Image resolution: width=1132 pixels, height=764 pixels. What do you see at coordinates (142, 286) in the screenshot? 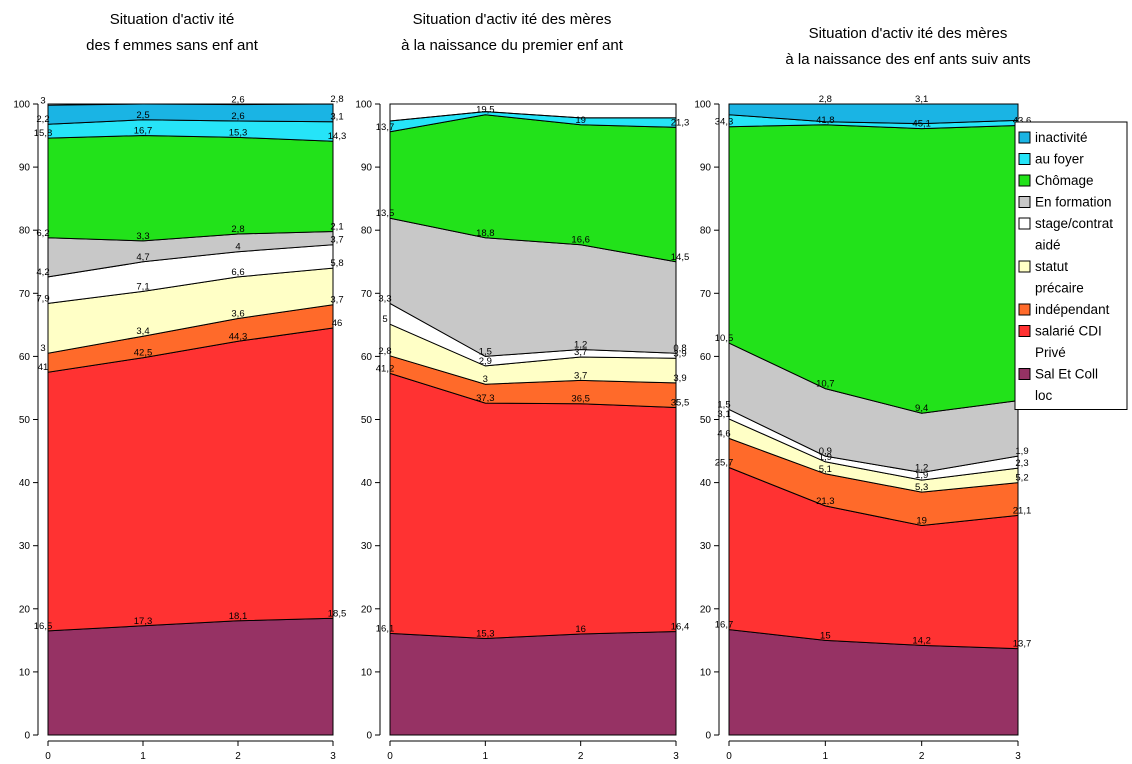
I see `data-label: 7,1` at bounding box center [142, 286].